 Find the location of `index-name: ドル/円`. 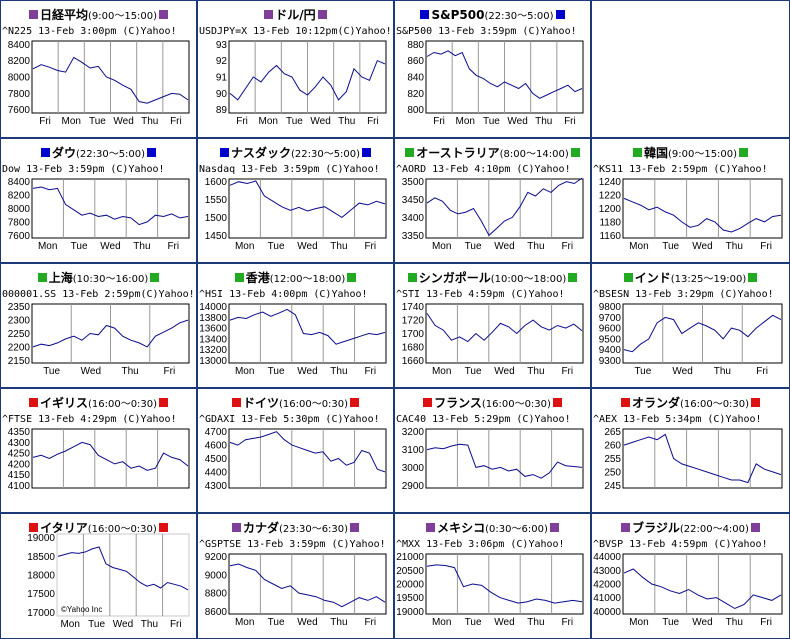

index-name: ドル/円 is located at coordinates (295, 15).